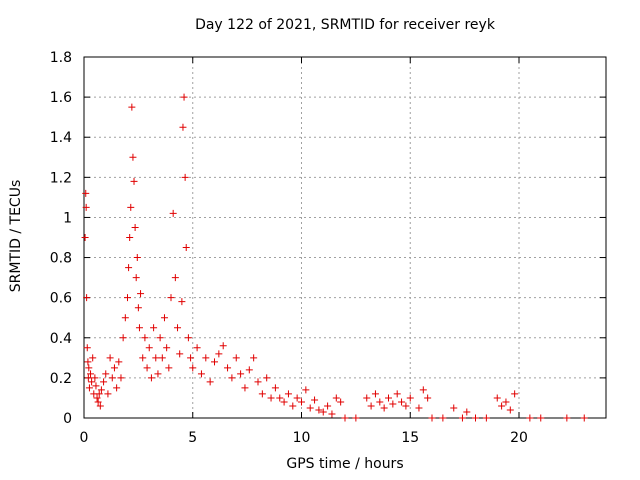 The width and height of the screenshot is (640, 480). What do you see at coordinates (61, 98) in the screenshot?
I see `y-tick-label: 1.6` at bounding box center [61, 98].